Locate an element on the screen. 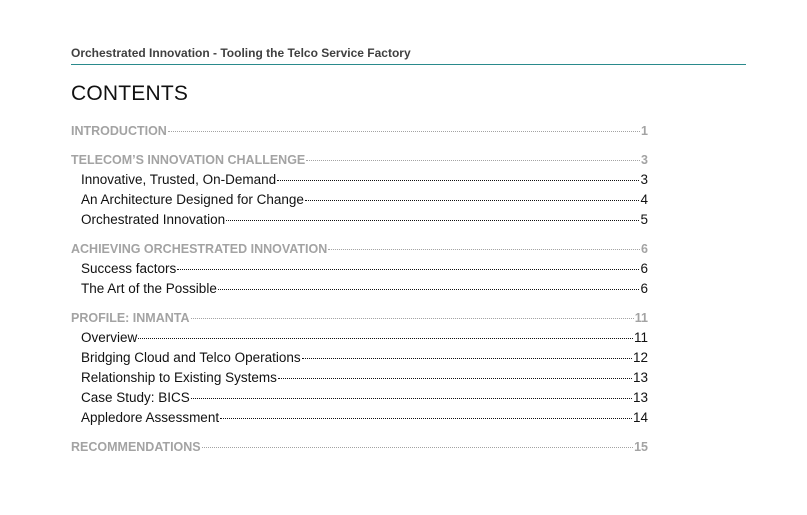  toc-page-number: 4 is located at coordinates (644, 199).